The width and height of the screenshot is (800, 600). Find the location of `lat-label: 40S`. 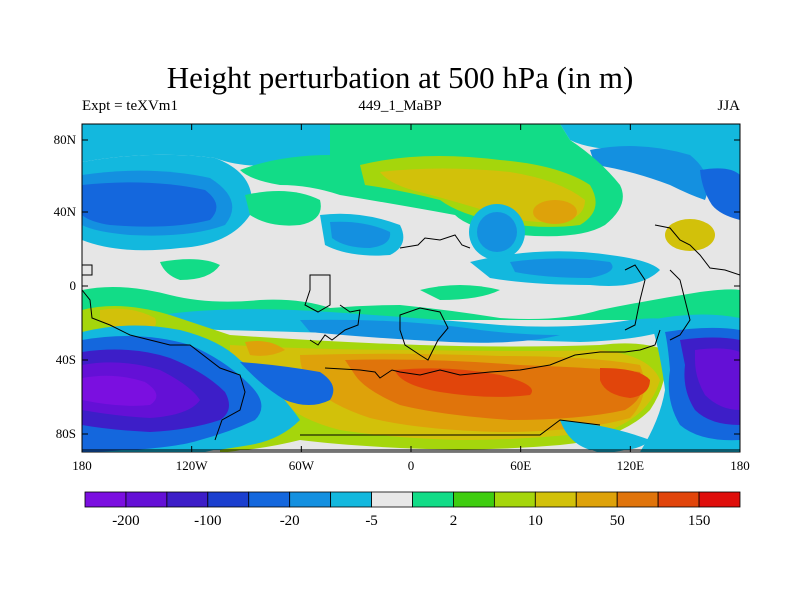

lat-label: 40S is located at coordinates (66, 359).